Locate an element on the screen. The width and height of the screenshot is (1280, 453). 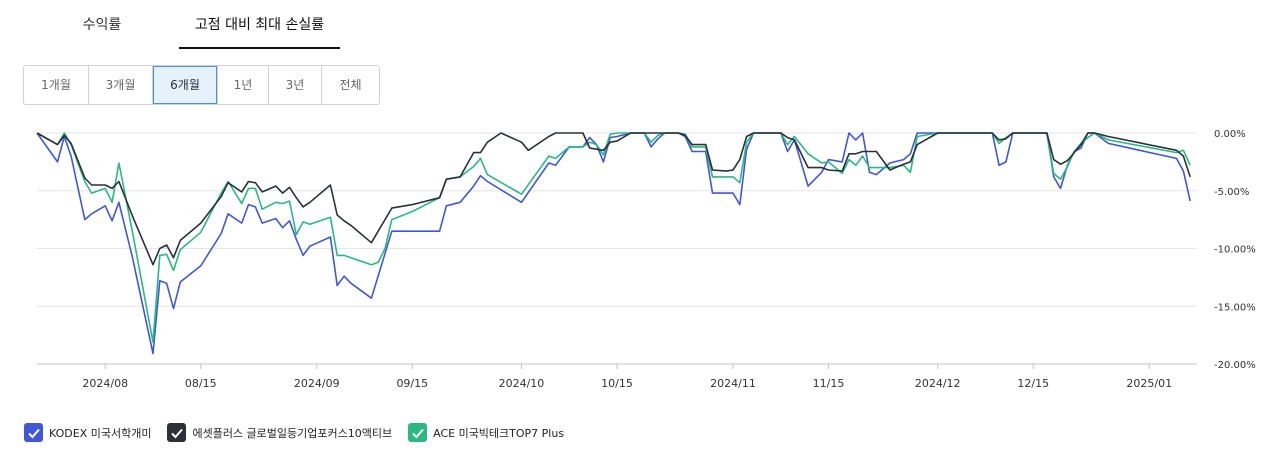
y-axis-labels: 0.00% -5.00% -10.00% -15.00% -20.00% is located at coordinates (1235, 250).